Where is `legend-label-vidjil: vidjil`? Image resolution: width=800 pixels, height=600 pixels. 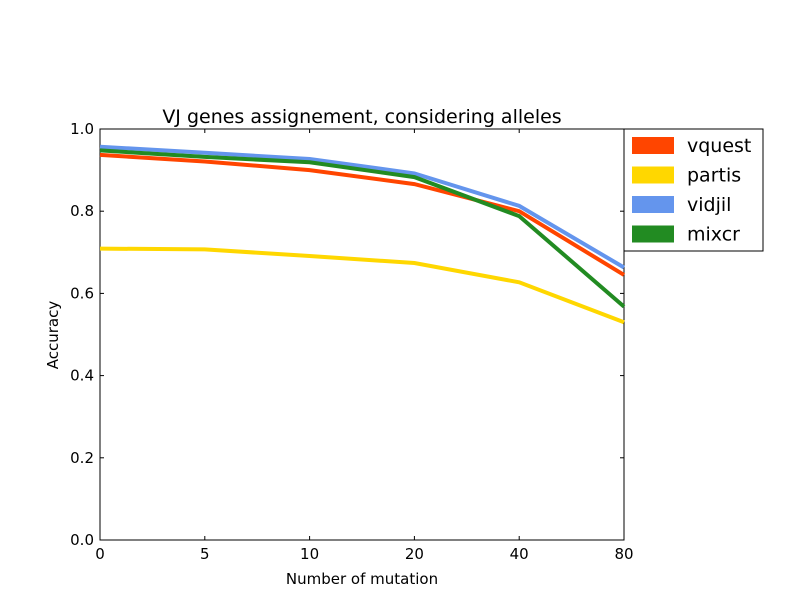 legend-label-vidjil: vidjil is located at coordinates (709, 205).